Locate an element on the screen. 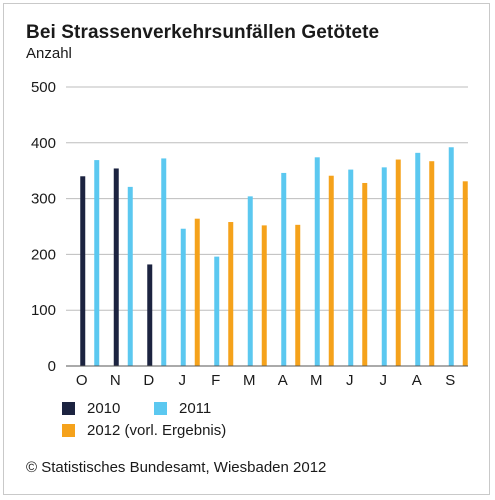 Image resolution: width=495 pixels, height=500 pixels. y-axis-label: Anzahl is located at coordinates (49, 53).